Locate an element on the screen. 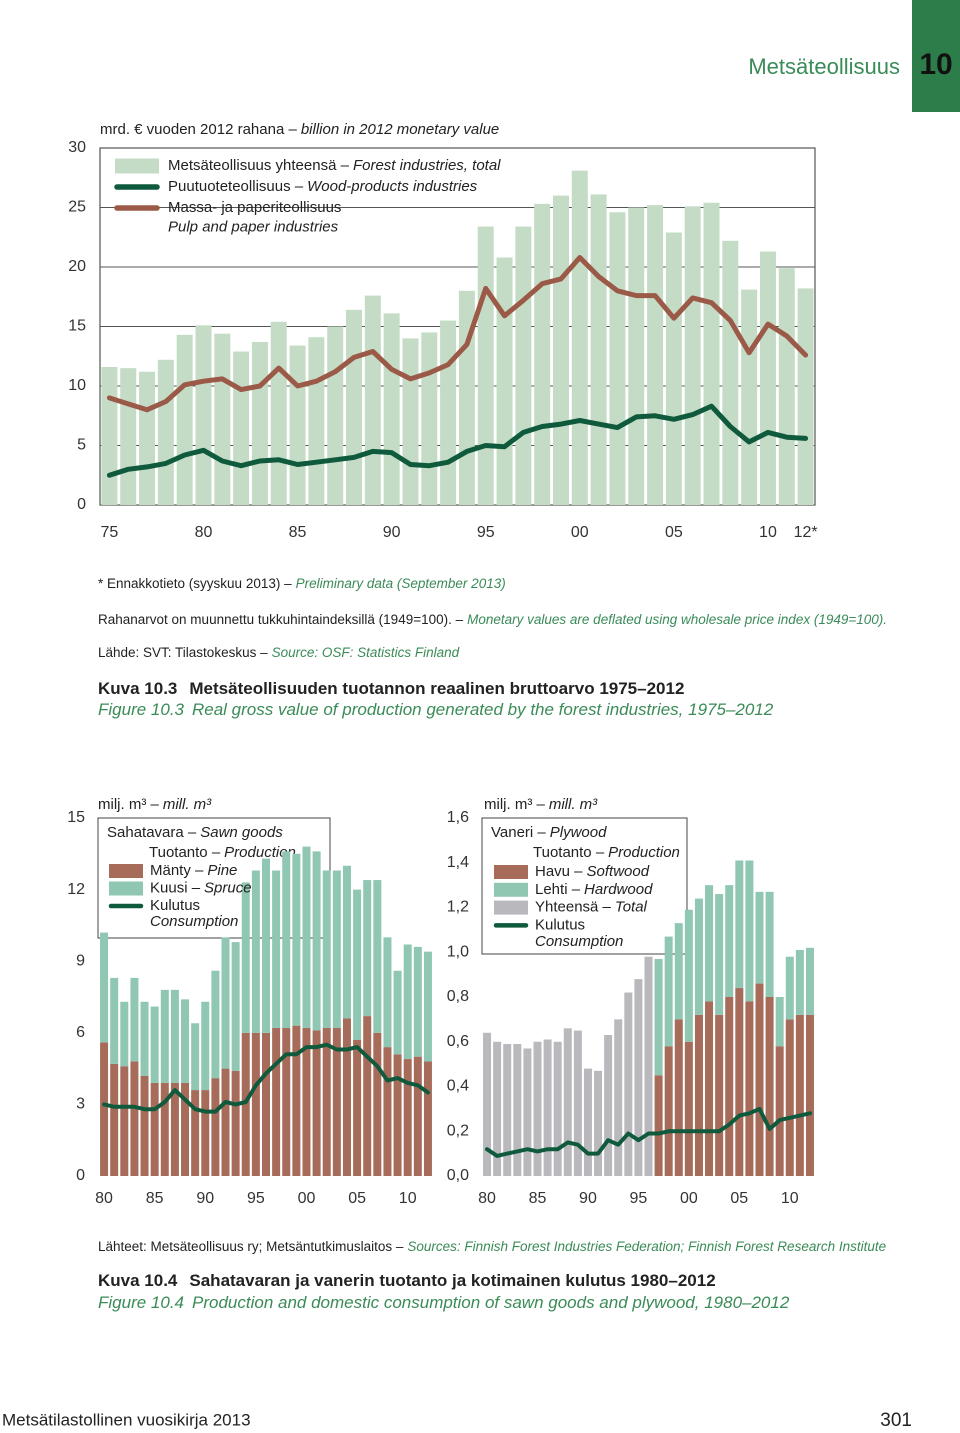  section-title: Metsäteollisuus is located at coordinates (824, 66).